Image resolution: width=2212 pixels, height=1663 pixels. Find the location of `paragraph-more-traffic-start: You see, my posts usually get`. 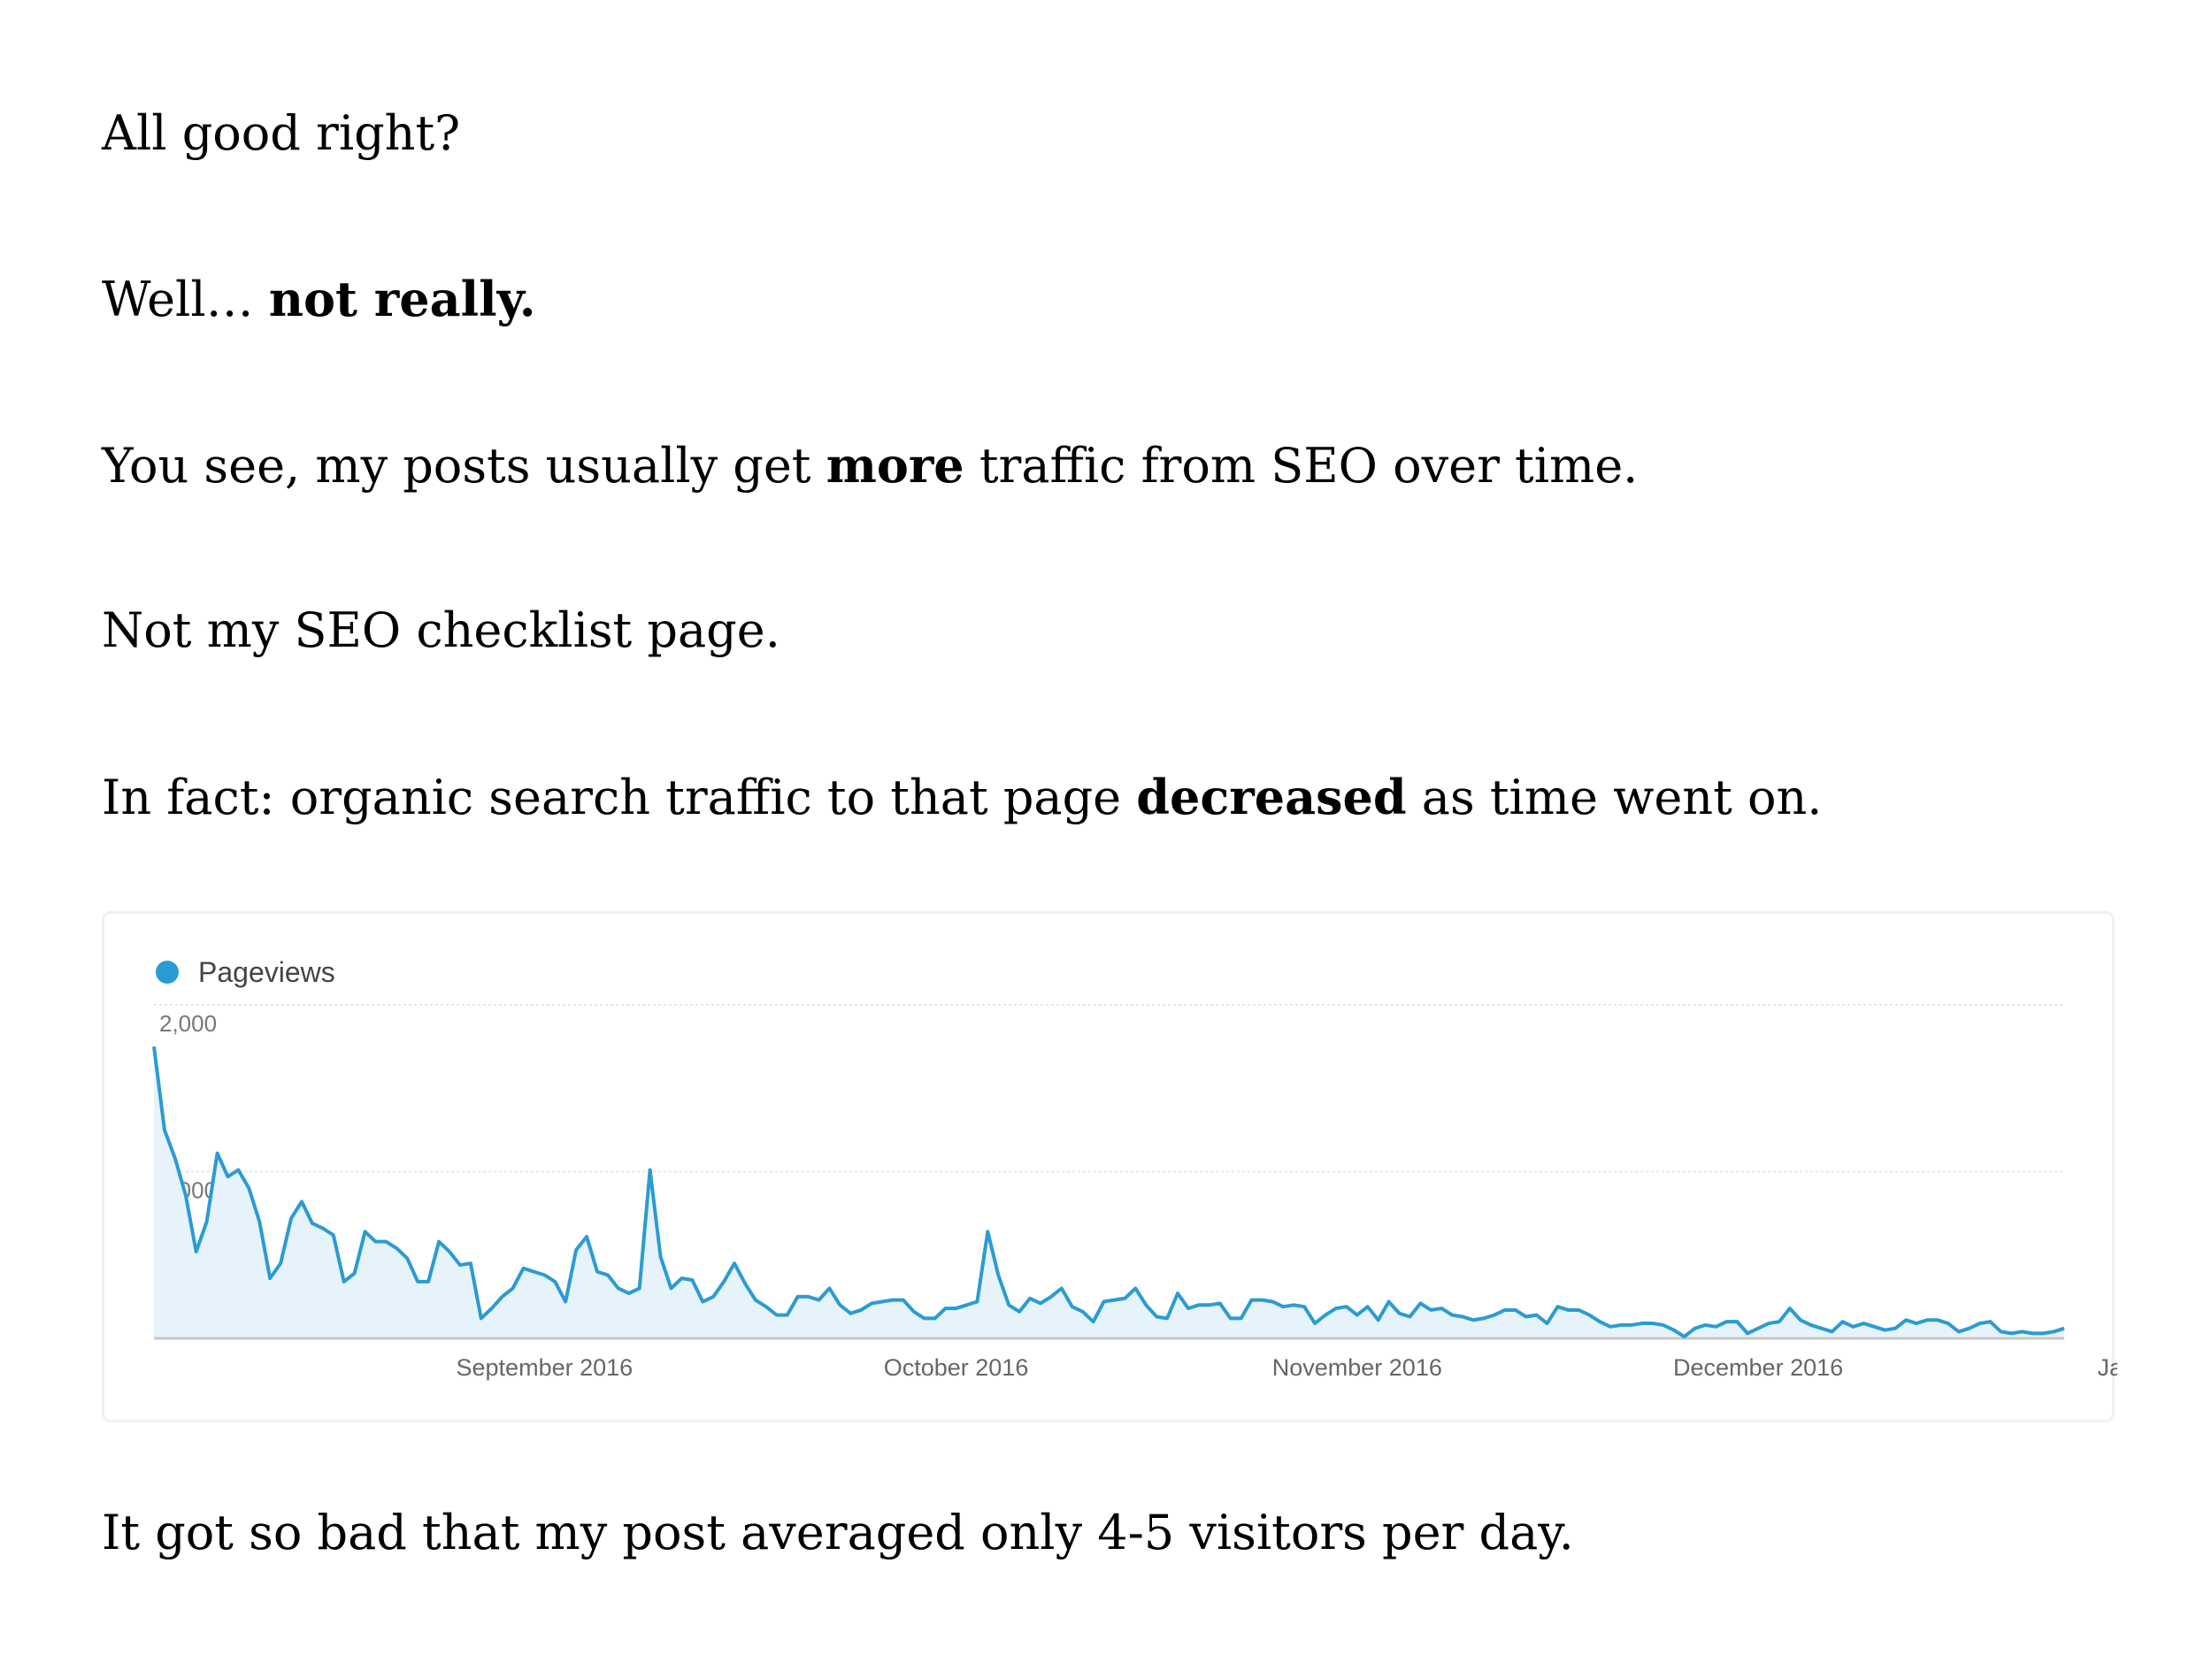

paragraph-more-traffic-start: You see, my posts usually get is located at coordinates (464, 466).